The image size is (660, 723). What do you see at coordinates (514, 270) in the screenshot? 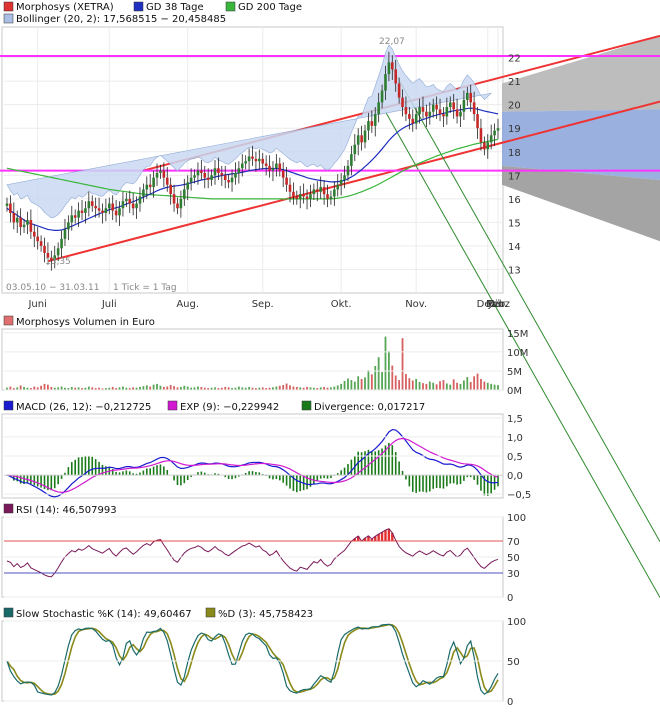
I see `price-y-tick: 13` at bounding box center [514, 270].